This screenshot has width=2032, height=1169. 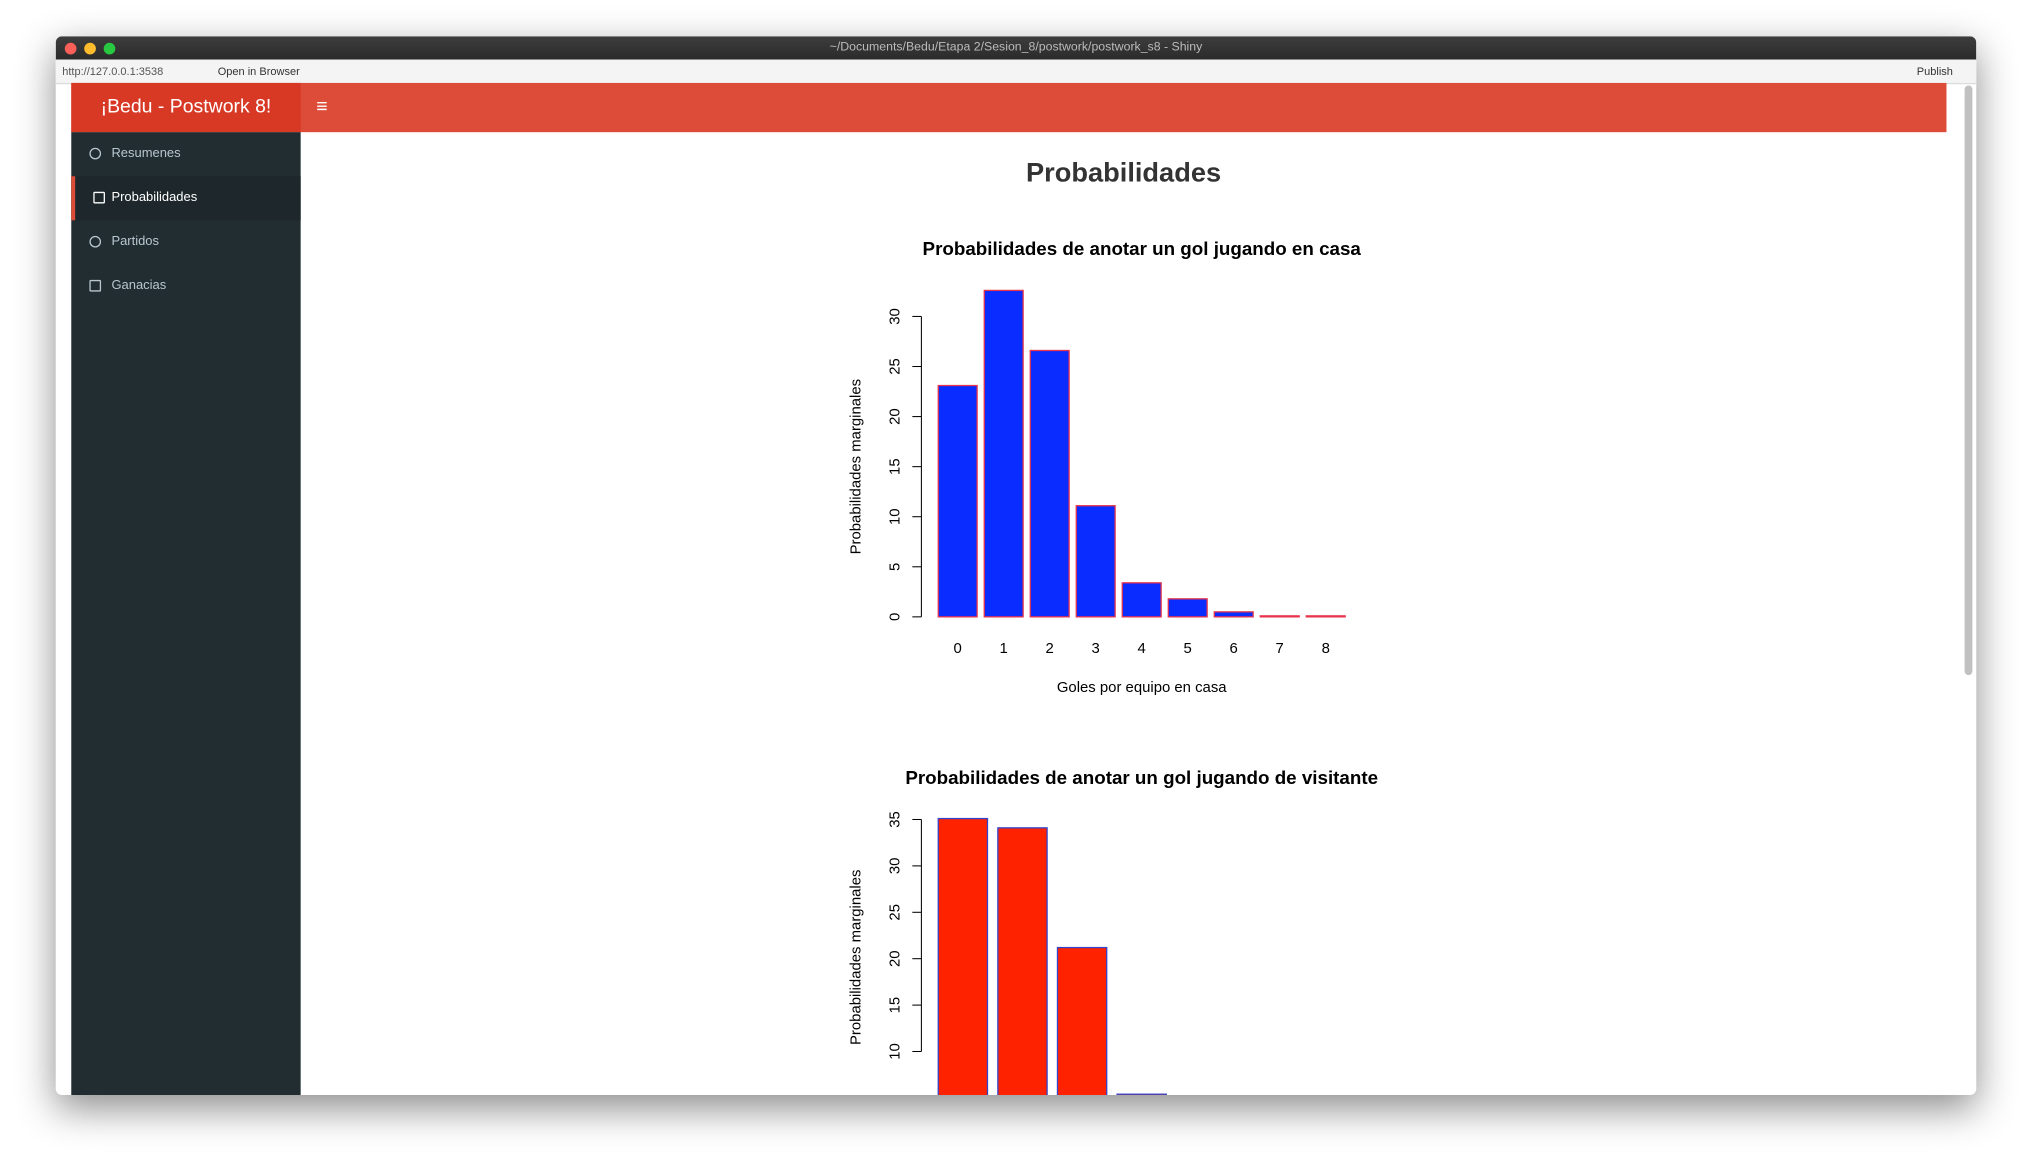 I want to click on sidebar-item: Probabilidades, so click(x=186, y=198).